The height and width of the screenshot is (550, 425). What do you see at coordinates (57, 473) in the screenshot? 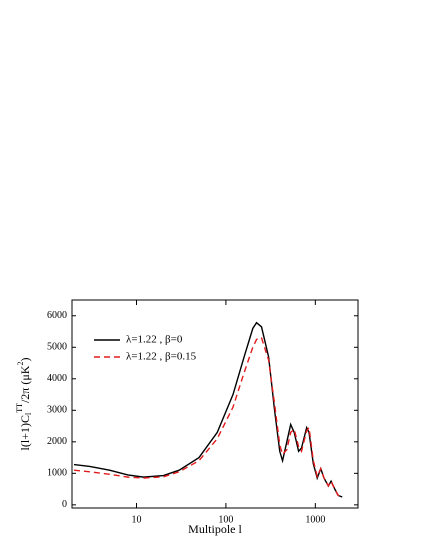
I see `y-tick-label: 1000` at bounding box center [57, 473].